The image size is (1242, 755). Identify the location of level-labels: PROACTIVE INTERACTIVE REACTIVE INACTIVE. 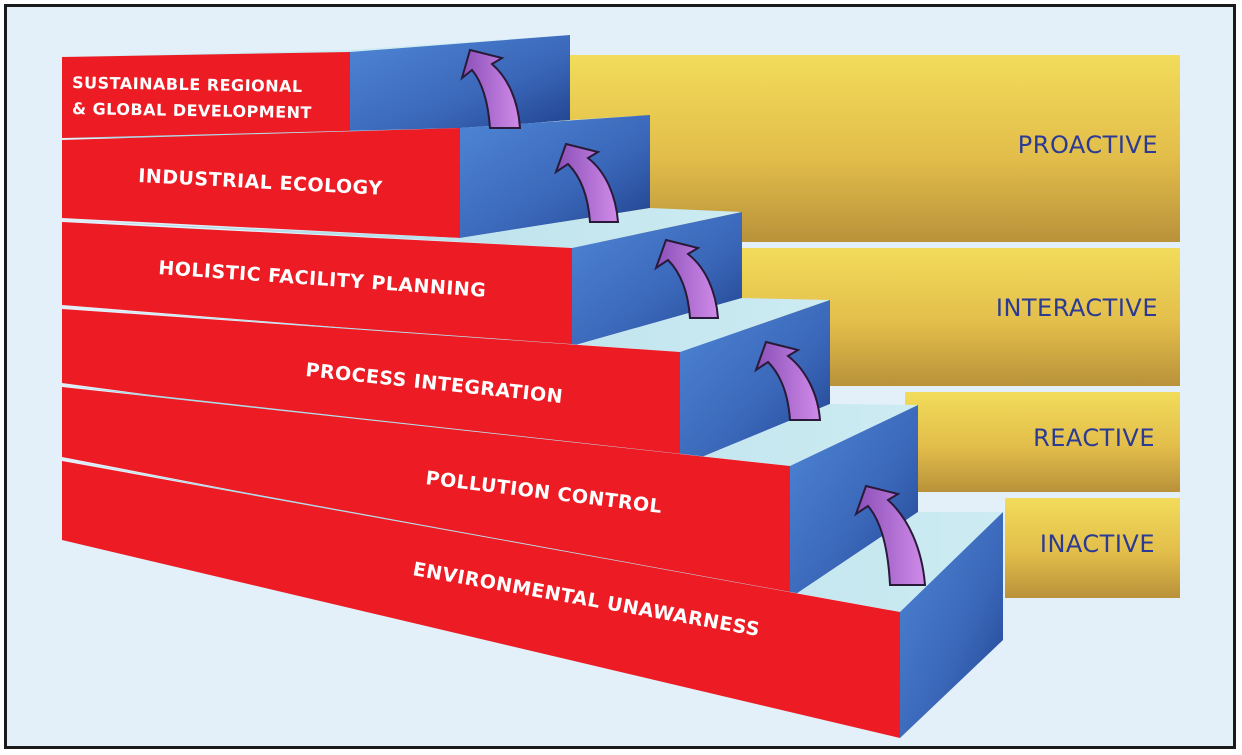
(1077, 344).